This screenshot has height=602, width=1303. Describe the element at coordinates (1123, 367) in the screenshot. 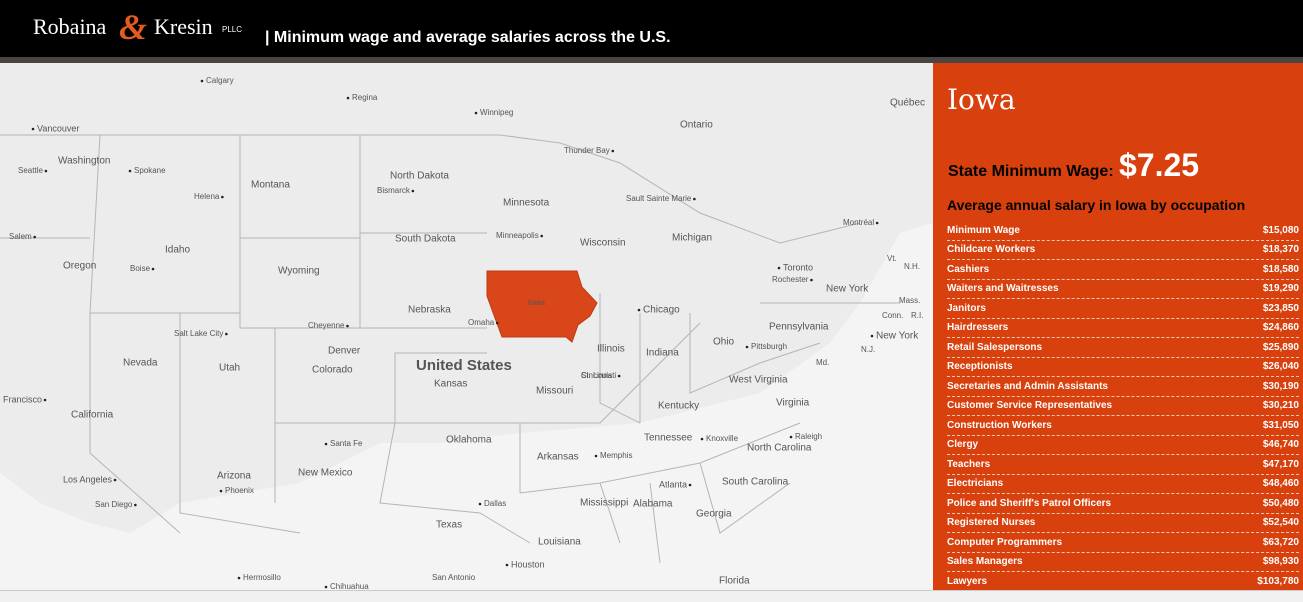

I see `salary-row: Receptionists $26,040` at that location.